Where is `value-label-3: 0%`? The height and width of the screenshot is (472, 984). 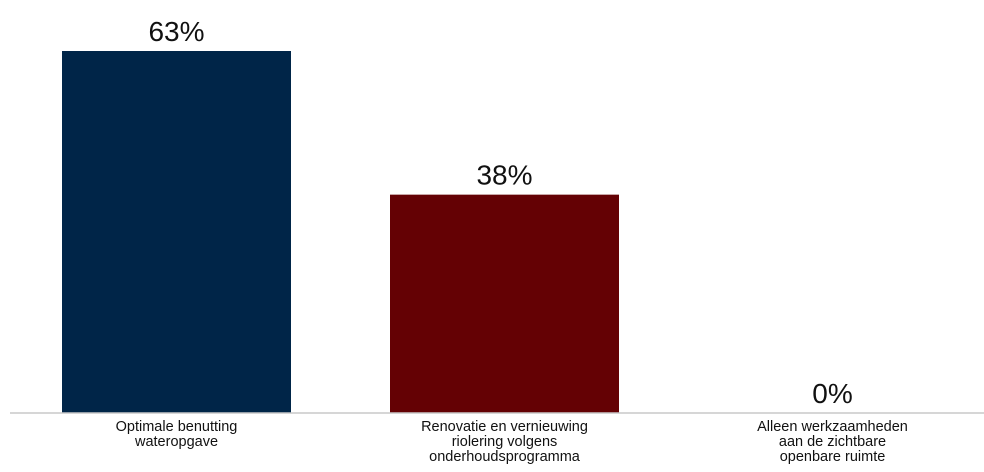 value-label-3: 0% is located at coordinates (832, 393).